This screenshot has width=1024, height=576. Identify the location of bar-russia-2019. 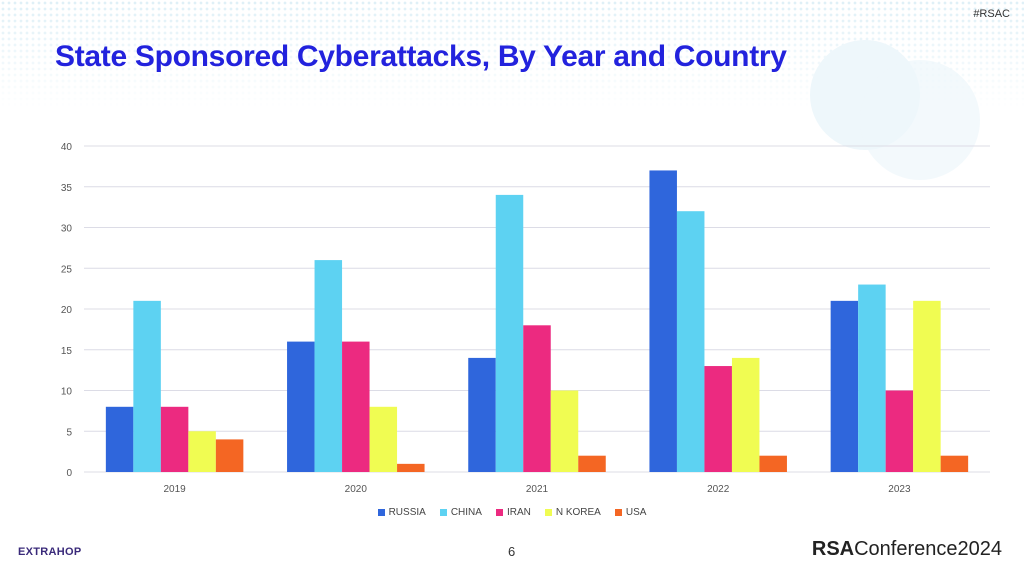
(119, 439).